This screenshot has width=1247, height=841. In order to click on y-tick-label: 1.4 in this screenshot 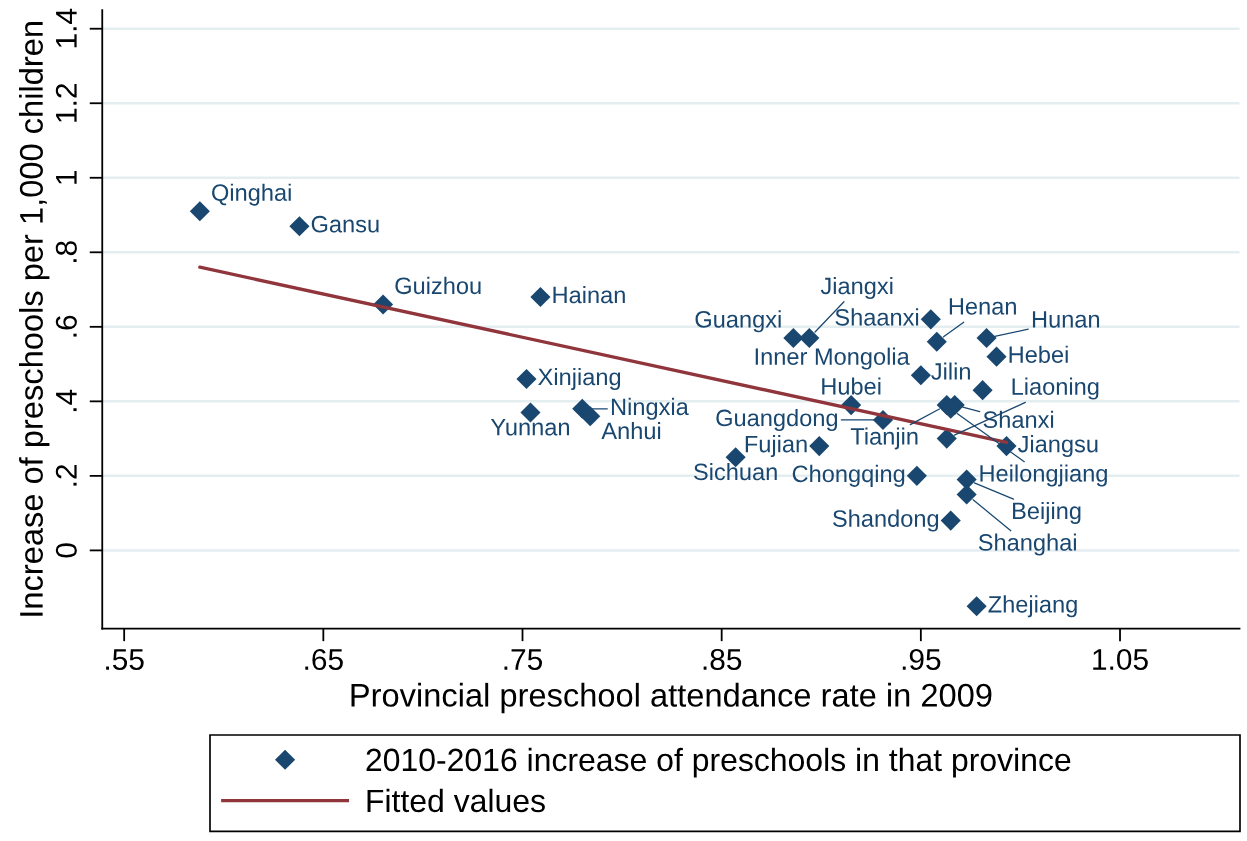, I will do `click(66, 28)`.